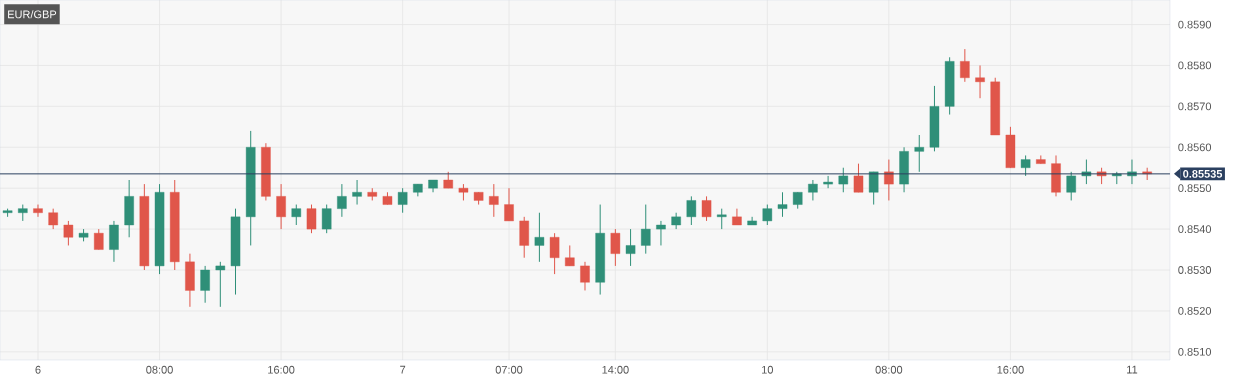 The height and width of the screenshot is (385, 1242). Describe the element at coordinates (509, 369) in the screenshot. I see `x-tick-label: 07:00` at that location.